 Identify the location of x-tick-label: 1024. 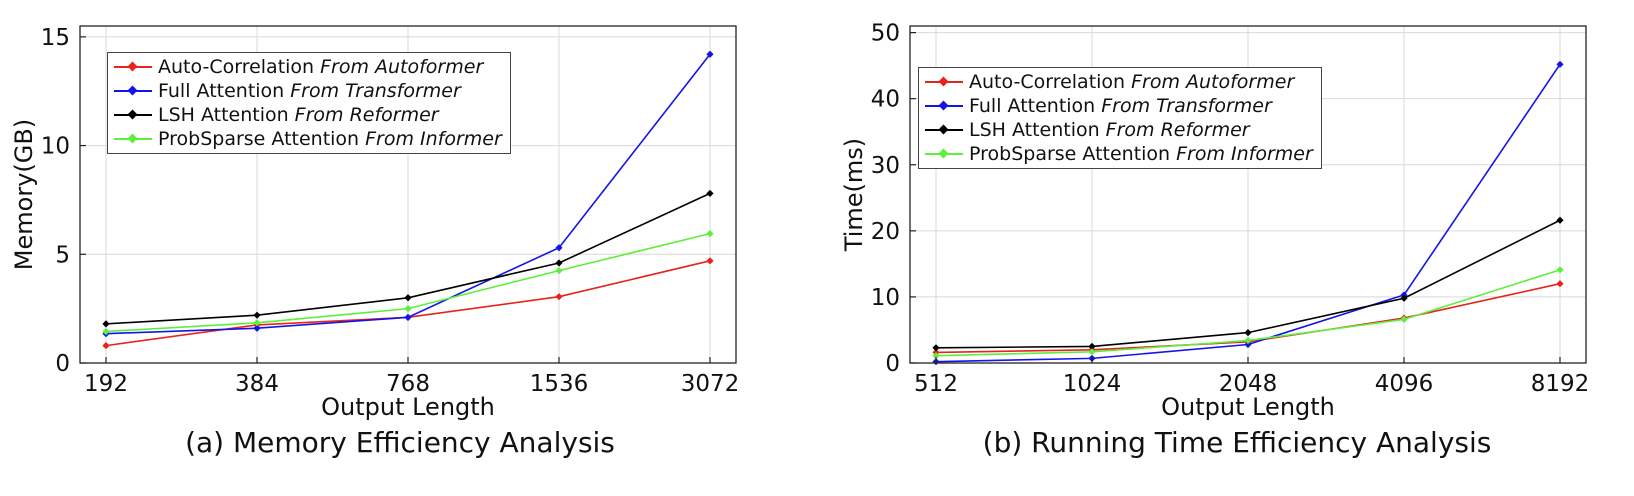
(1092, 384).